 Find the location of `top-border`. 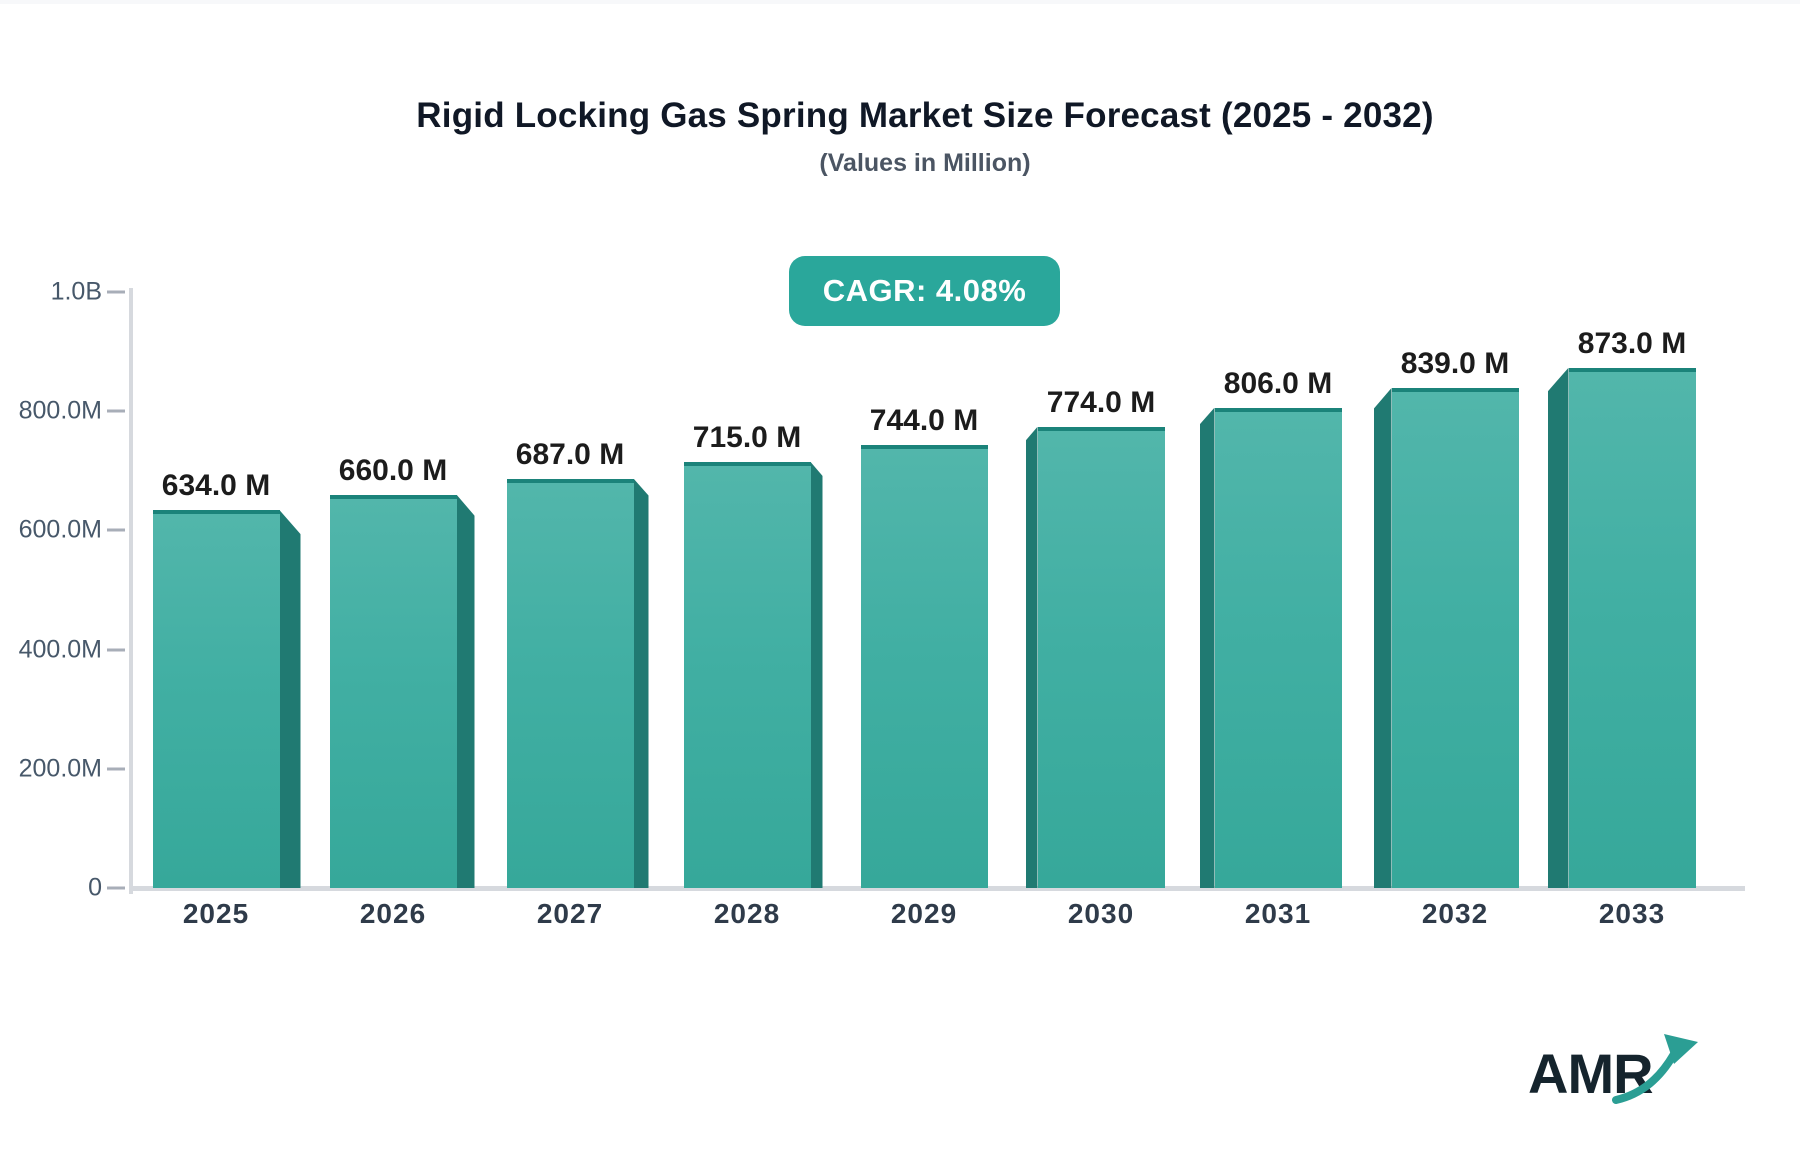

top-border is located at coordinates (900, 2).